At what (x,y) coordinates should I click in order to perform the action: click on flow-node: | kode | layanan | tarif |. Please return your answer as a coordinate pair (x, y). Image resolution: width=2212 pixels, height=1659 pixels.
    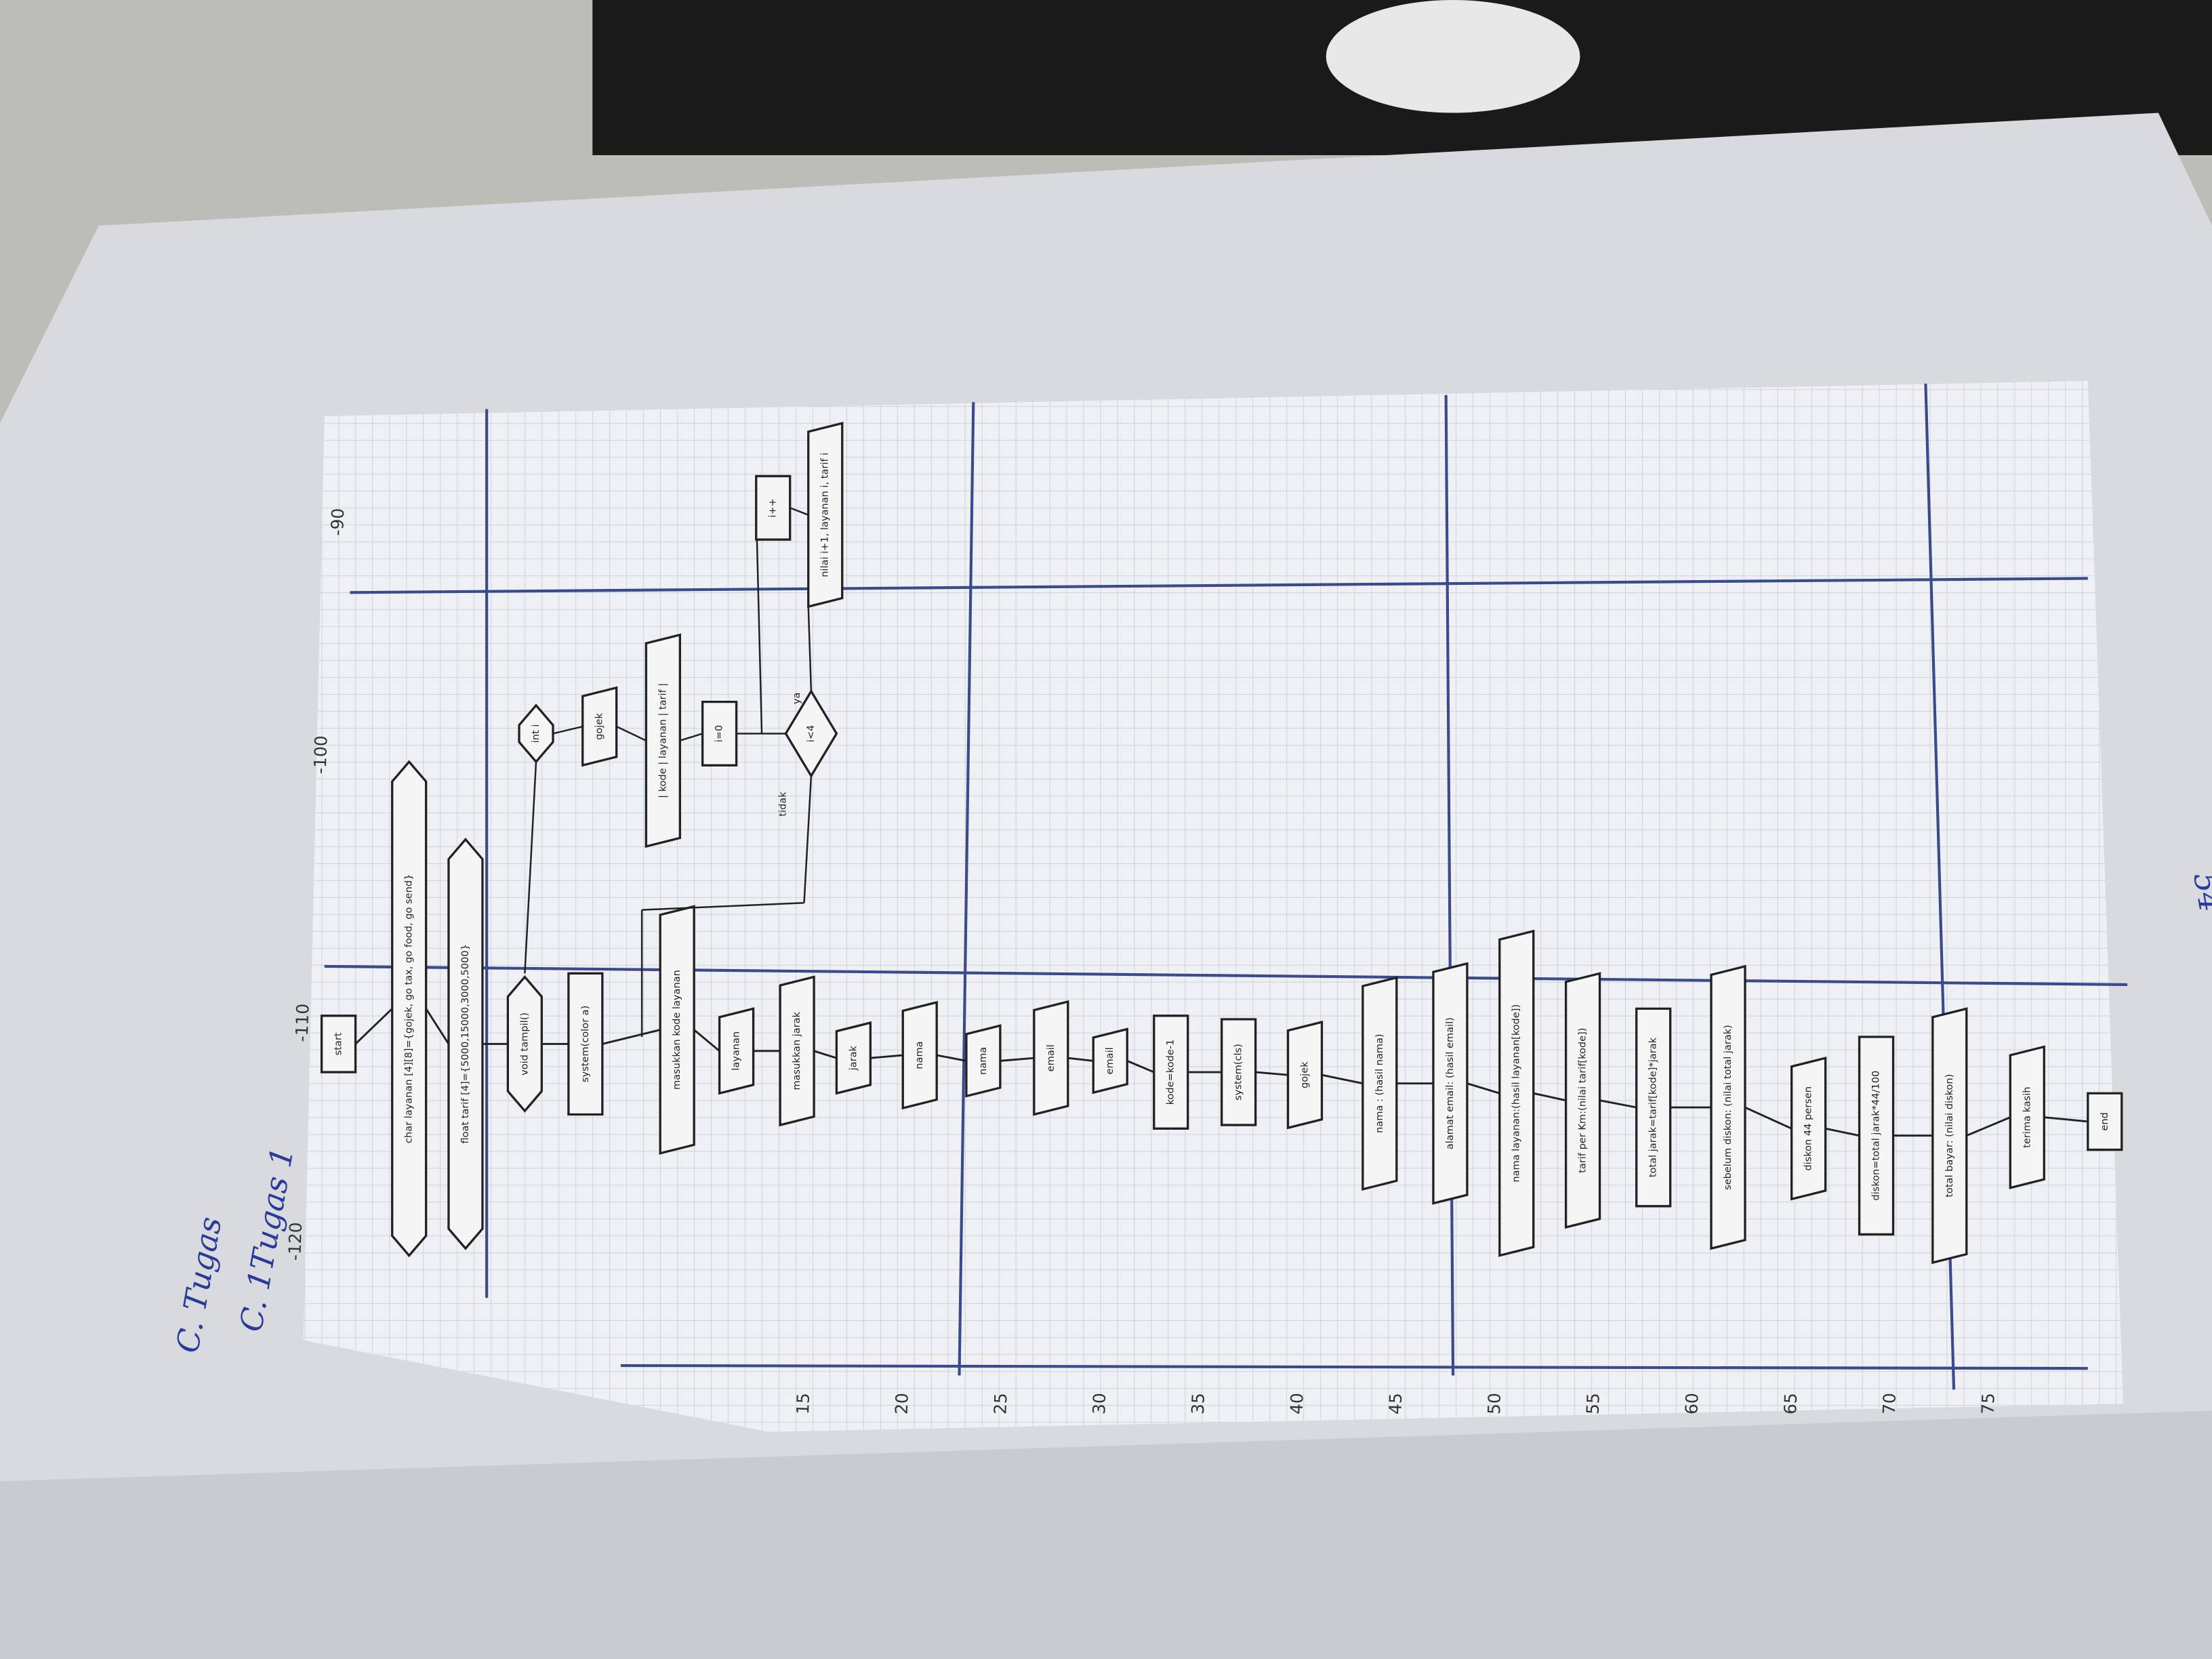
    Looking at the image, I should click on (663, 740).